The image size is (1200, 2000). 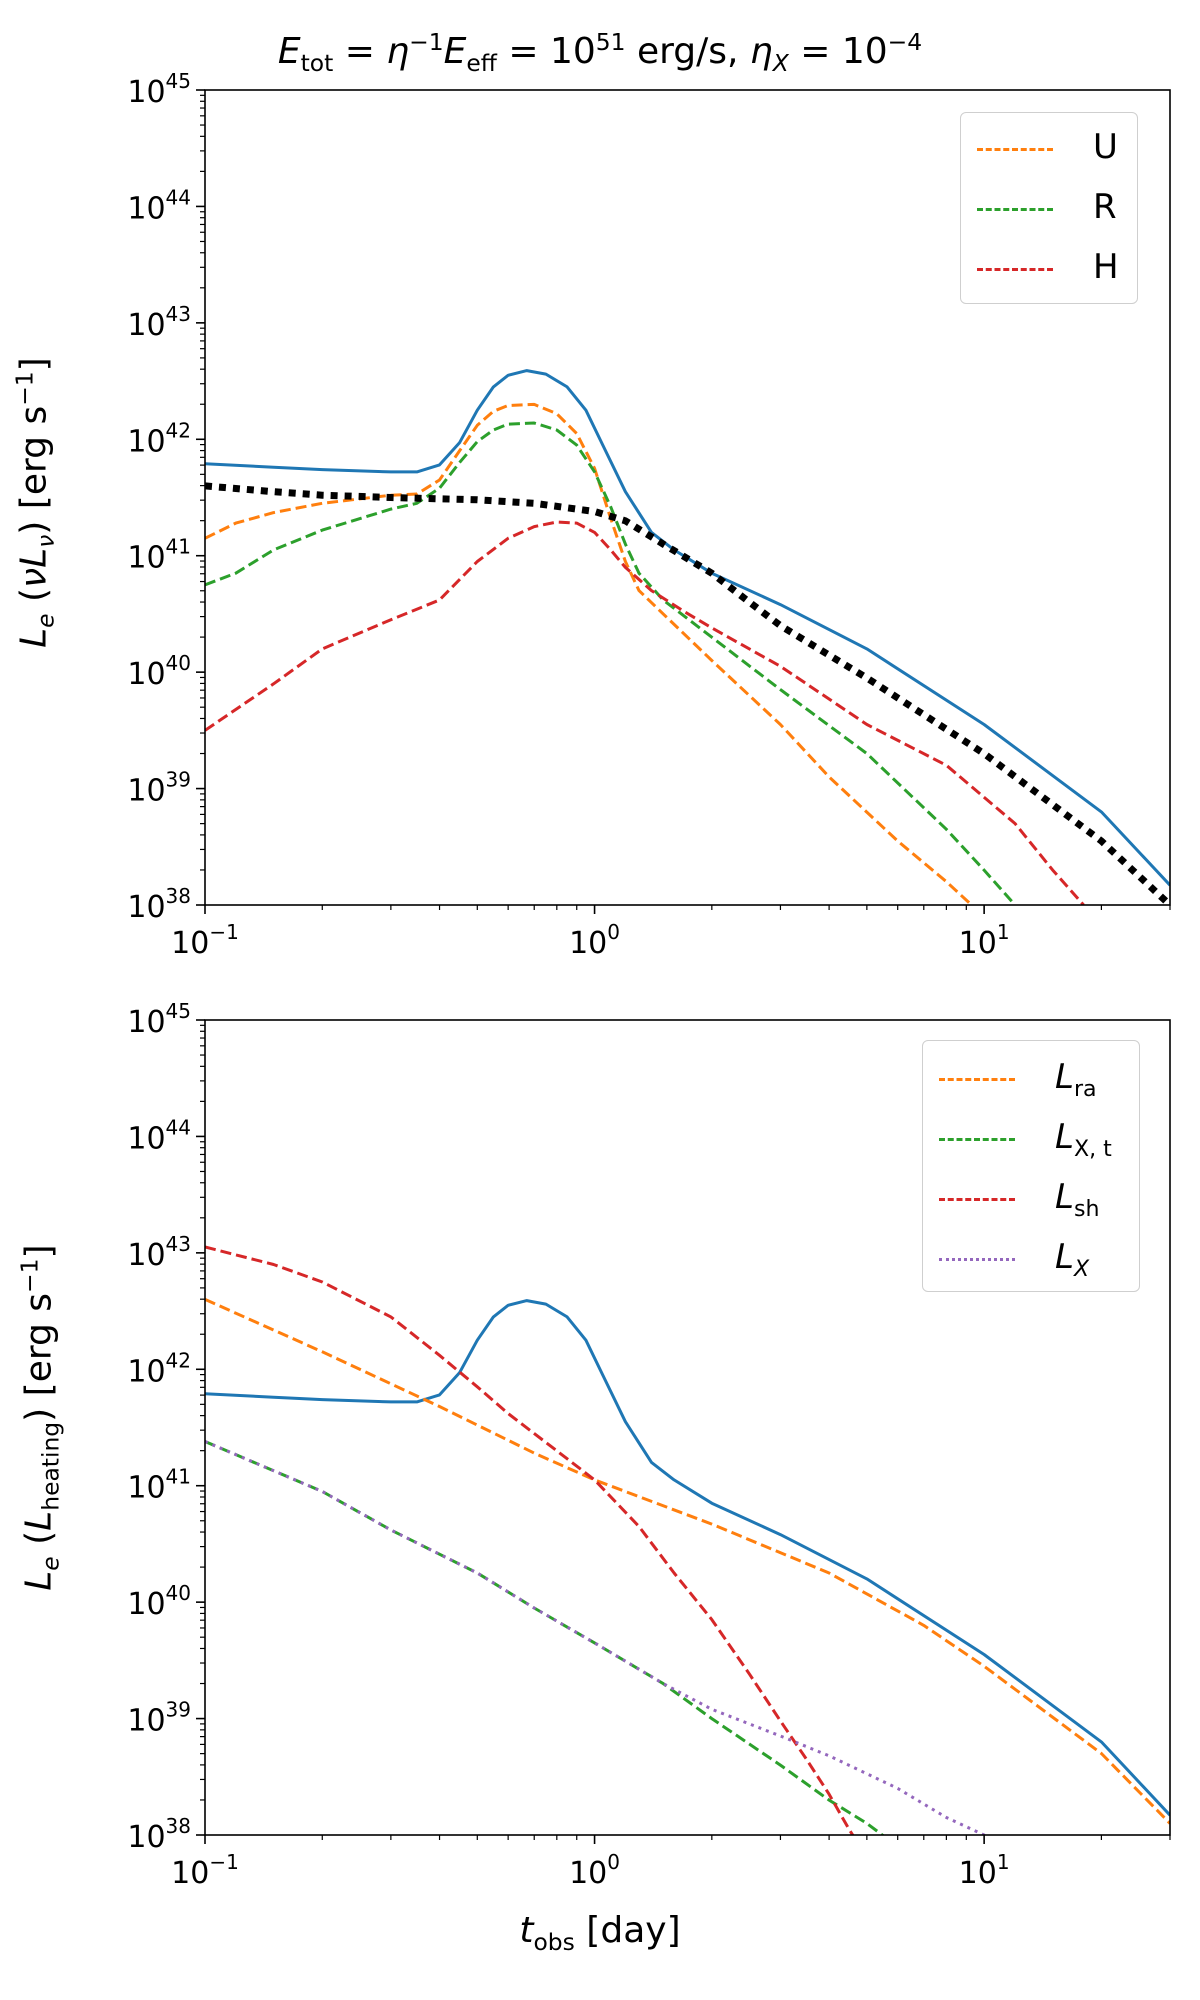 What do you see at coordinates (545, 1637) in the screenshot?
I see `bottom-series-l-x-t` at bounding box center [545, 1637].